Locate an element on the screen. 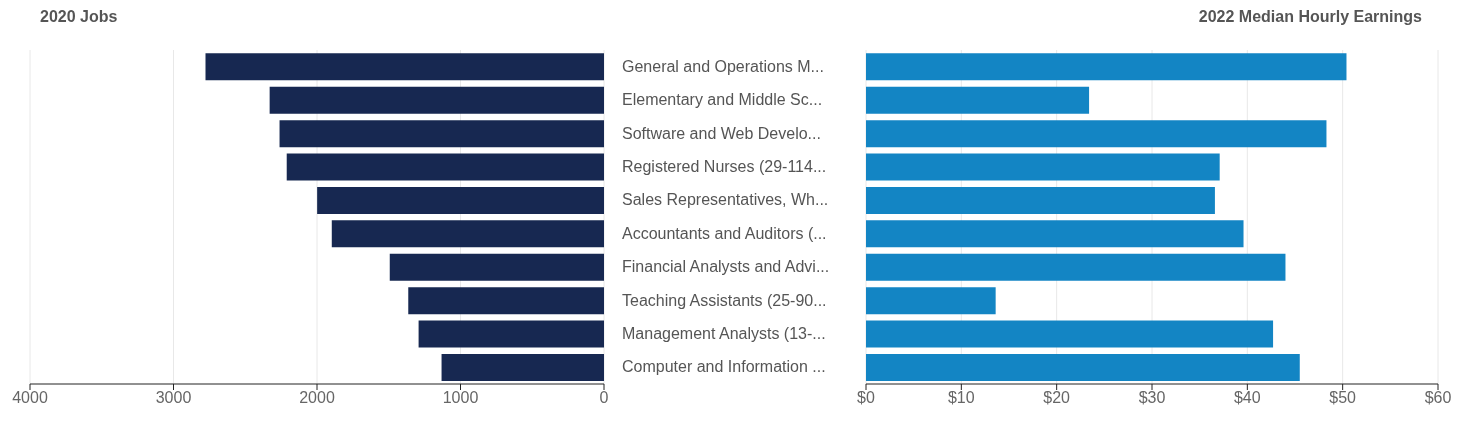  chart-title: 2022 Median Hourly Earnings is located at coordinates (1310, 17).